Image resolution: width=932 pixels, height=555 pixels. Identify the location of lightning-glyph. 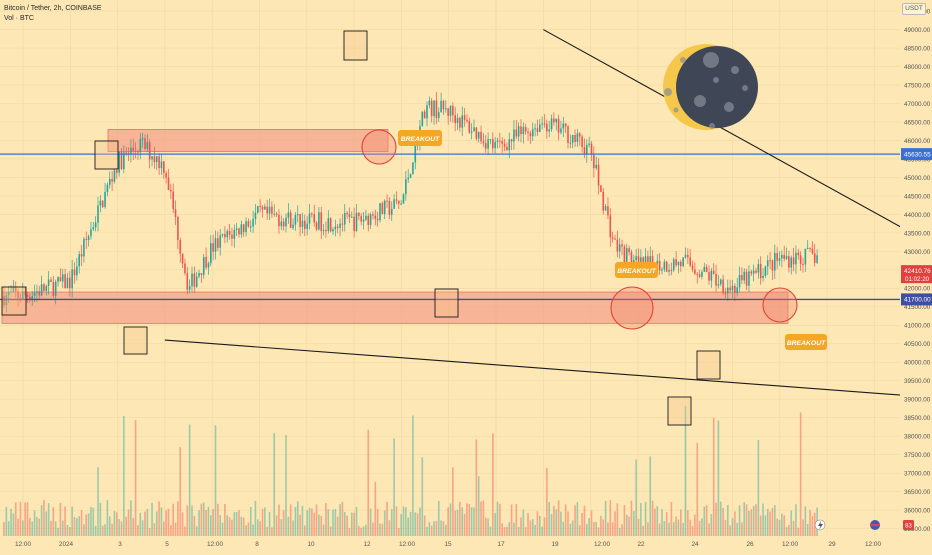
(820, 525).